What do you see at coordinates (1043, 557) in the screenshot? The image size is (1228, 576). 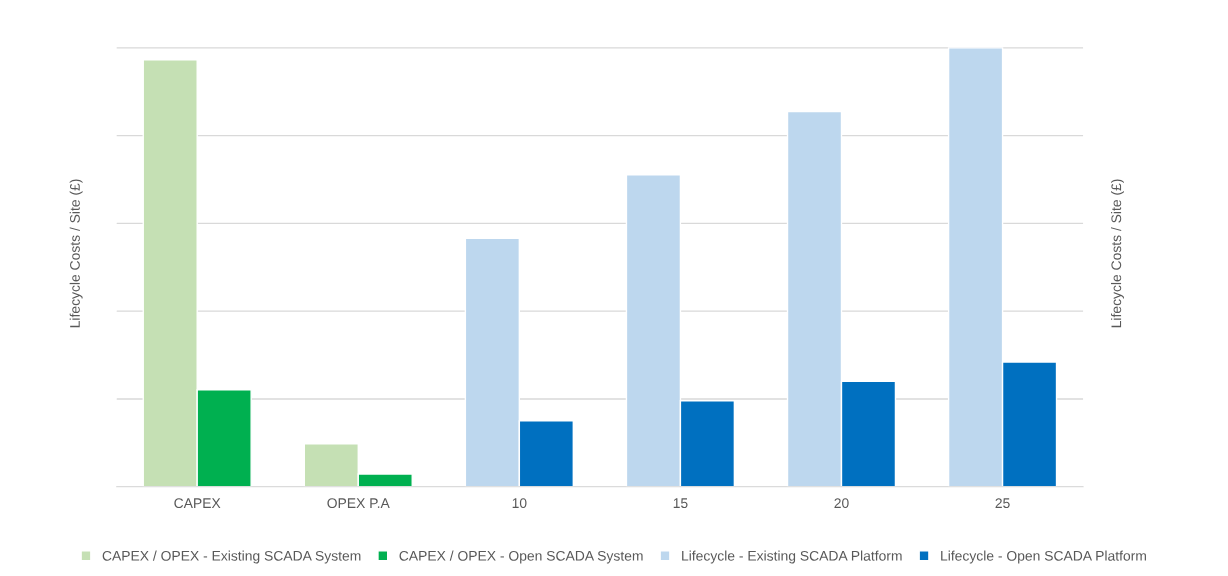 I see `legend-label: Lifecycle - Open SCADA Platform` at bounding box center [1043, 557].